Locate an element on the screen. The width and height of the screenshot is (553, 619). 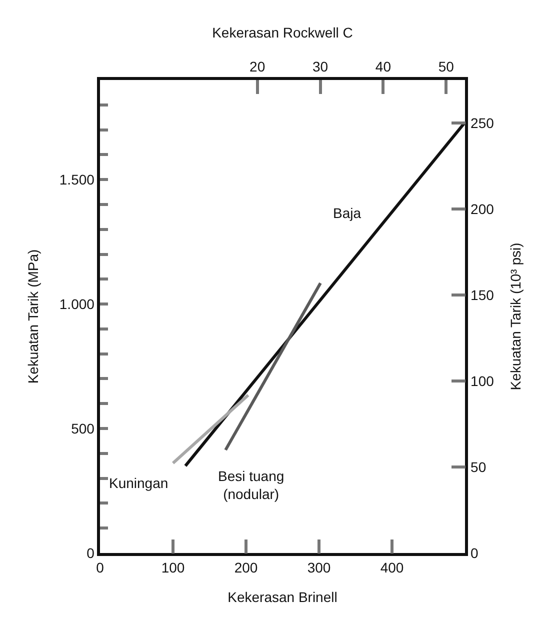
x2-tick-label: 30 is located at coordinates (320, 66).